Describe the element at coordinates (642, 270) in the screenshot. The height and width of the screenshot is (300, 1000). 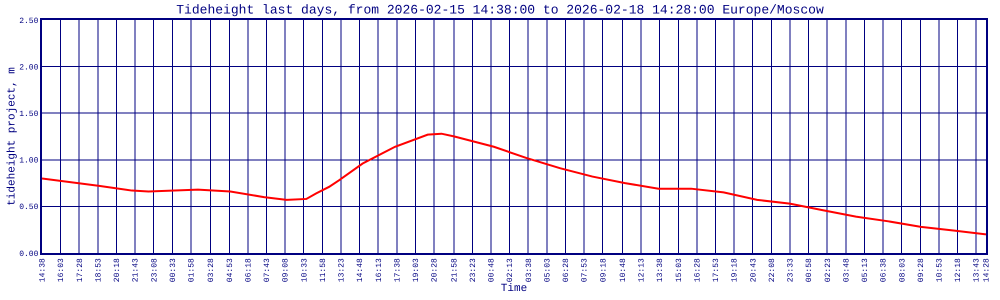
I see `x-tick-label: 12:13` at that location.